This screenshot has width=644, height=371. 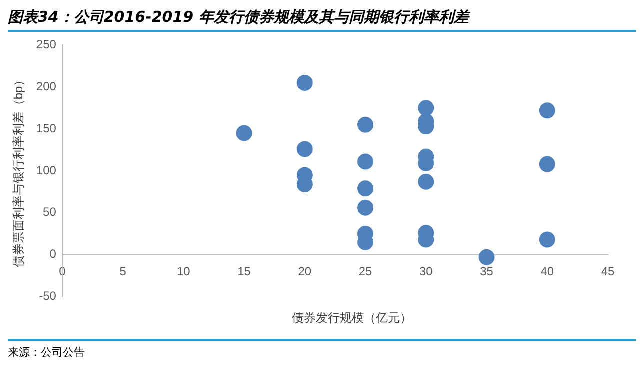 What do you see at coordinates (47, 352) in the screenshot?
I see `source-note: 来源：公司公告` at bounding box center [47, 352].